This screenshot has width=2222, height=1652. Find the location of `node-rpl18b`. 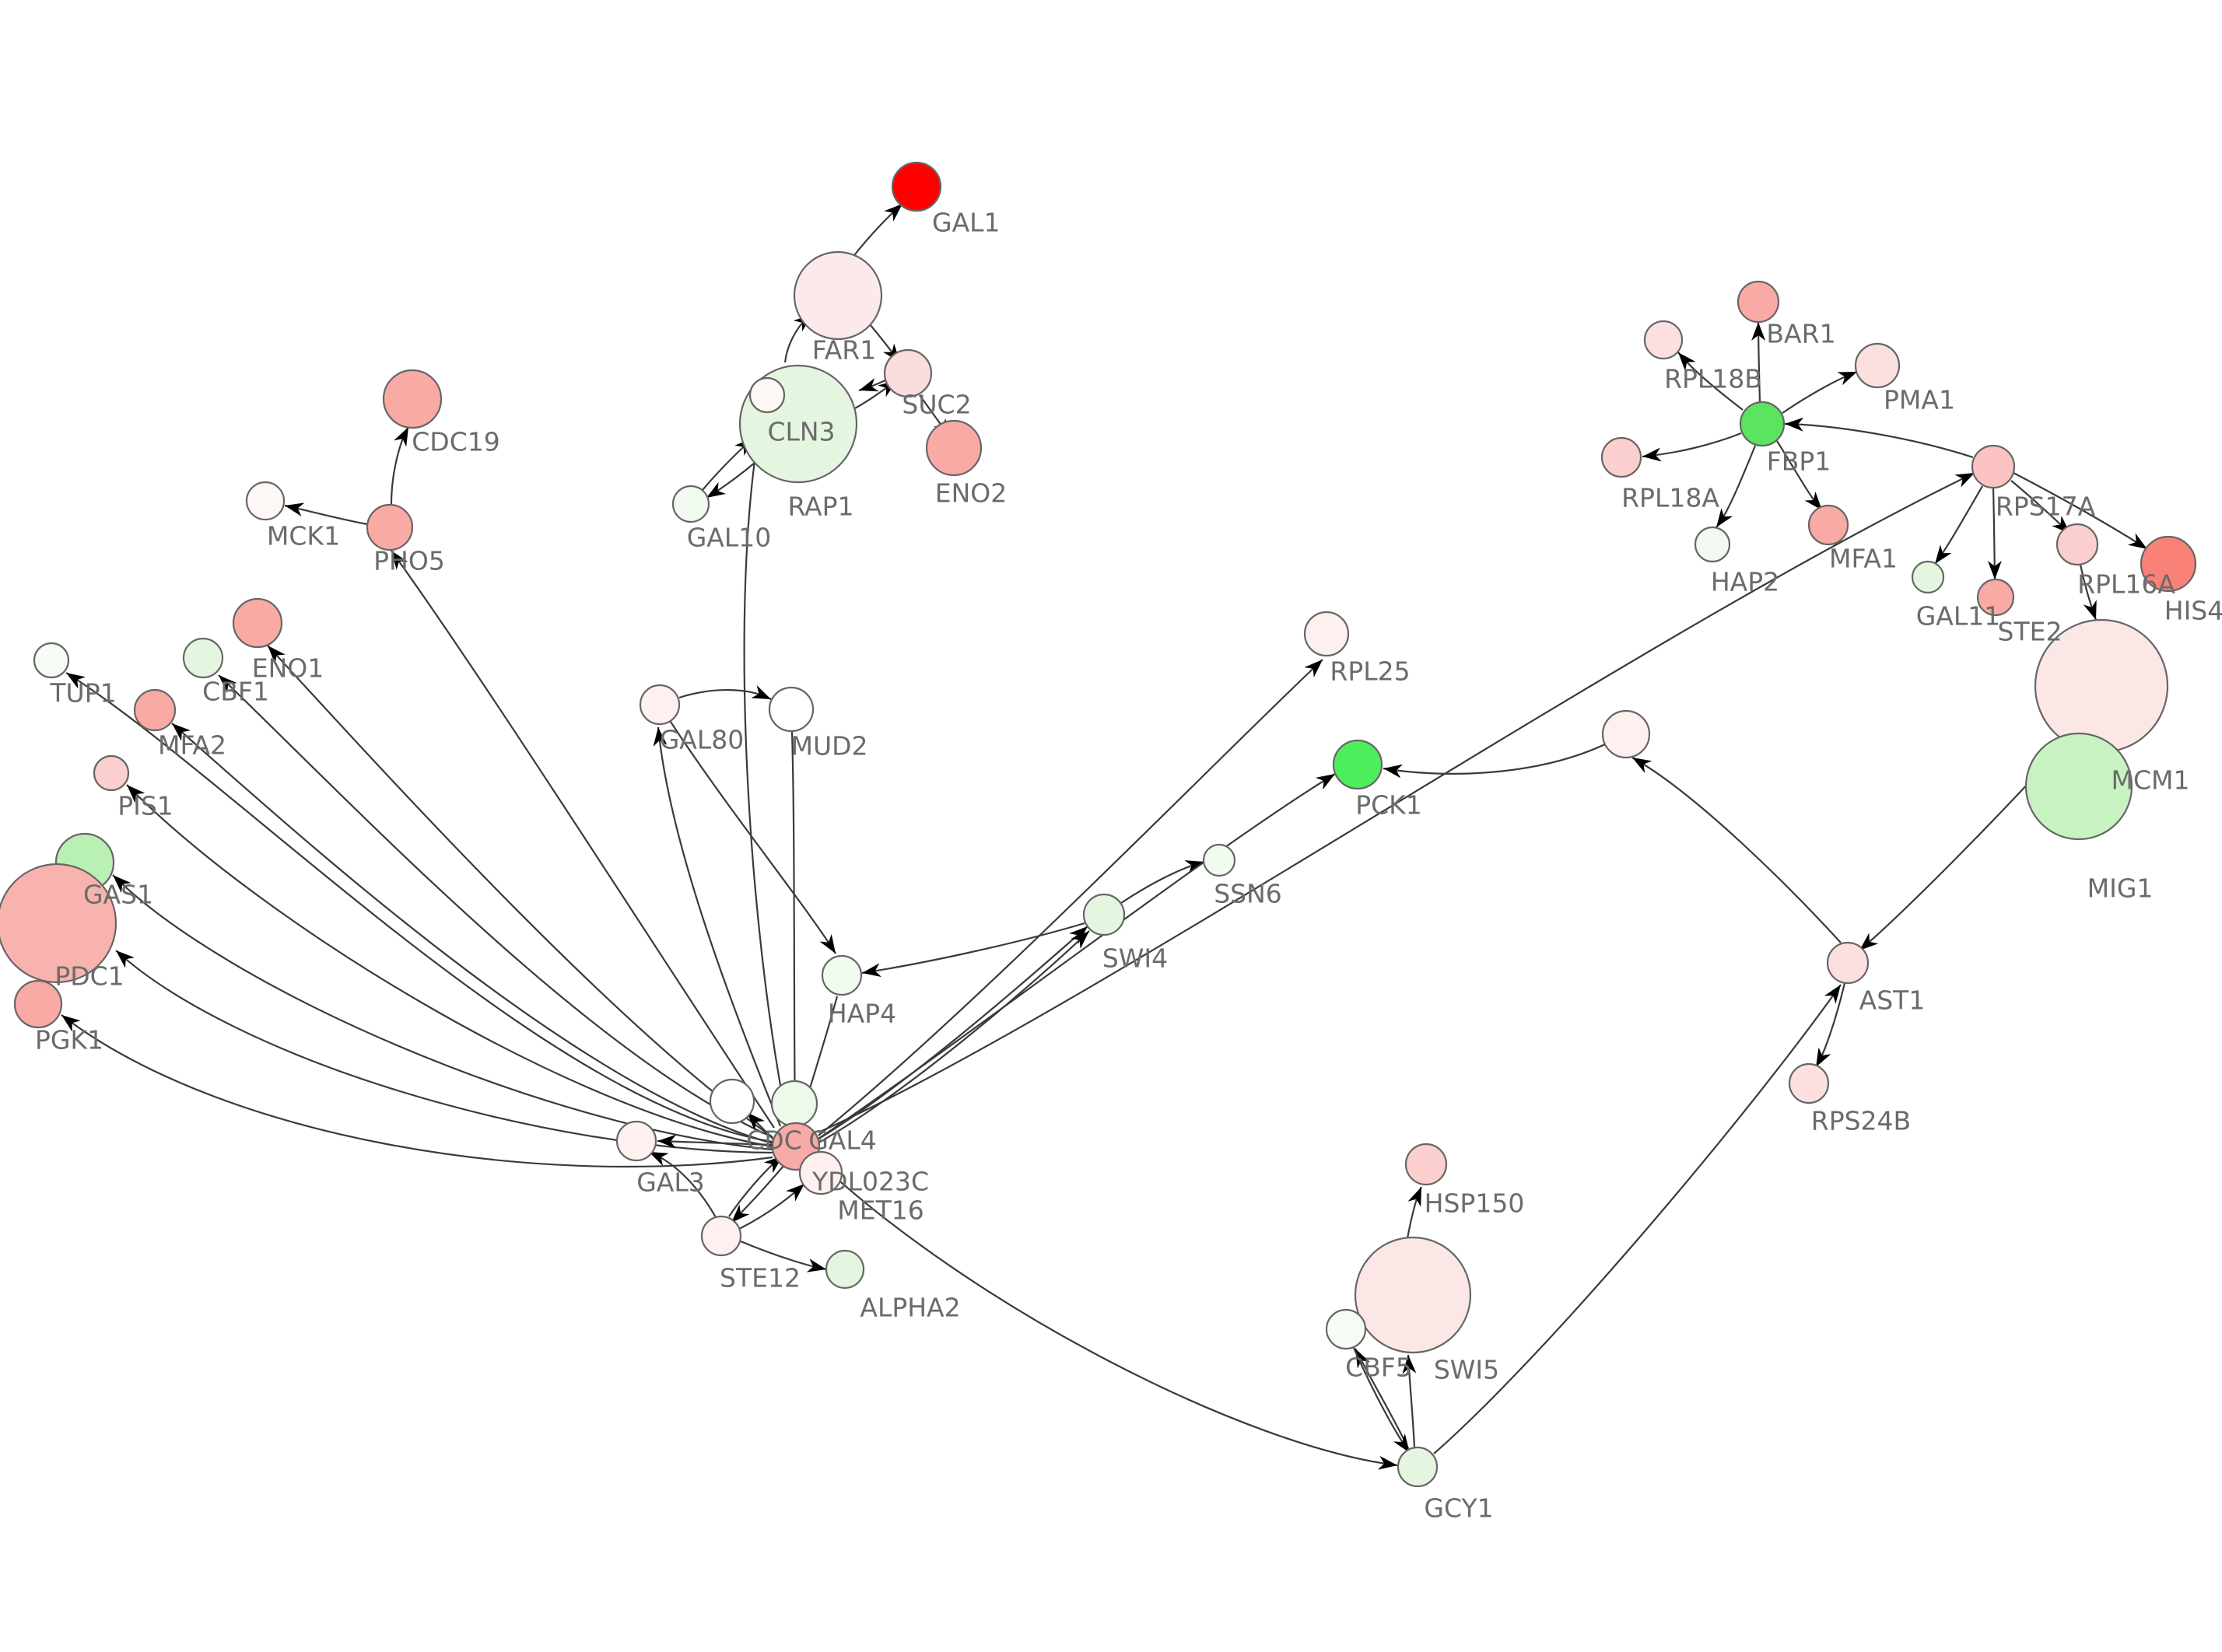

node-rpl18b is located at coordinates (1663, 340).